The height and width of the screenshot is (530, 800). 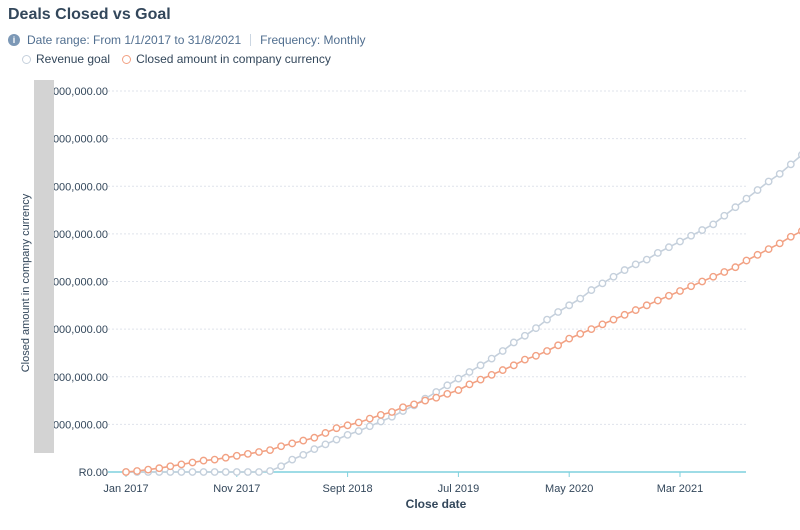 I want to click on date-range-text: Date range: From 1/1/2017 to 31/8/2021, so click(x=134, y=40).